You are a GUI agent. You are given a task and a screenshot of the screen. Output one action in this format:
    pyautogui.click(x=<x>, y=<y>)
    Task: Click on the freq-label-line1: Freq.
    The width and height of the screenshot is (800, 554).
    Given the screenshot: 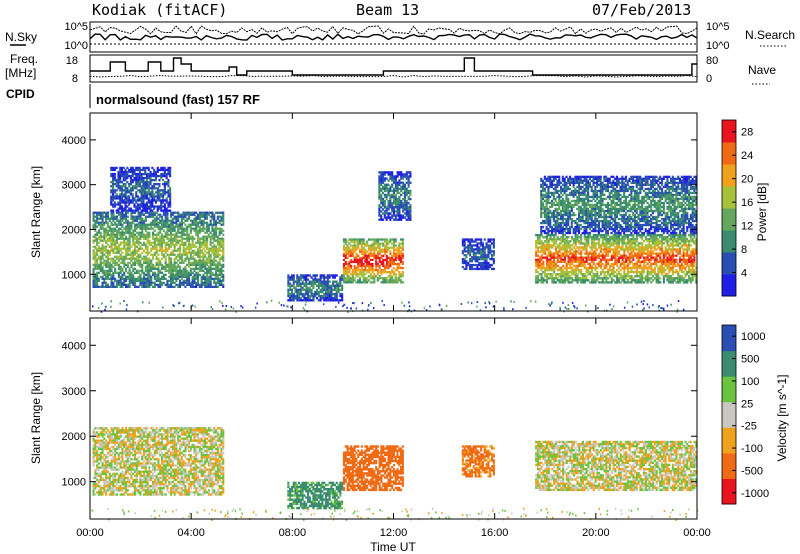 What is the action you would take?
    pyautogui.click(x=24, y=59)
    